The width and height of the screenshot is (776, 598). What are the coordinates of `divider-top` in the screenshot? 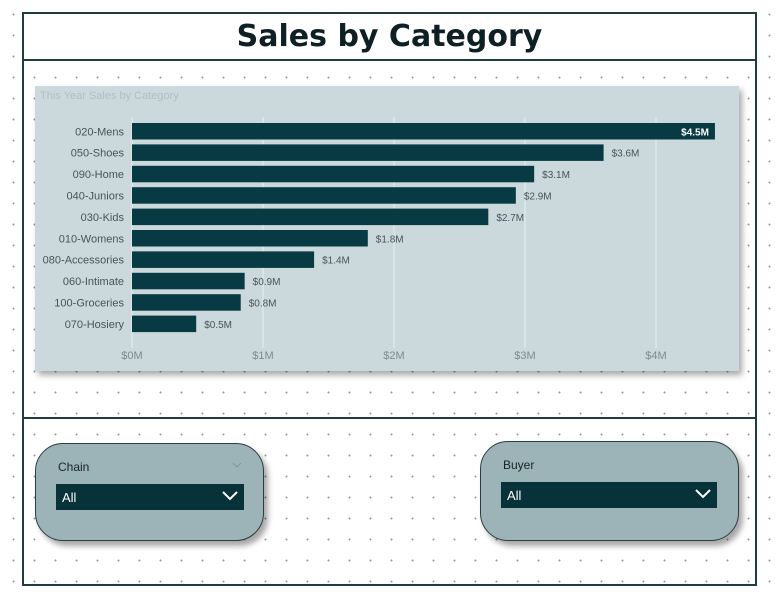 It's located at (389, 60).